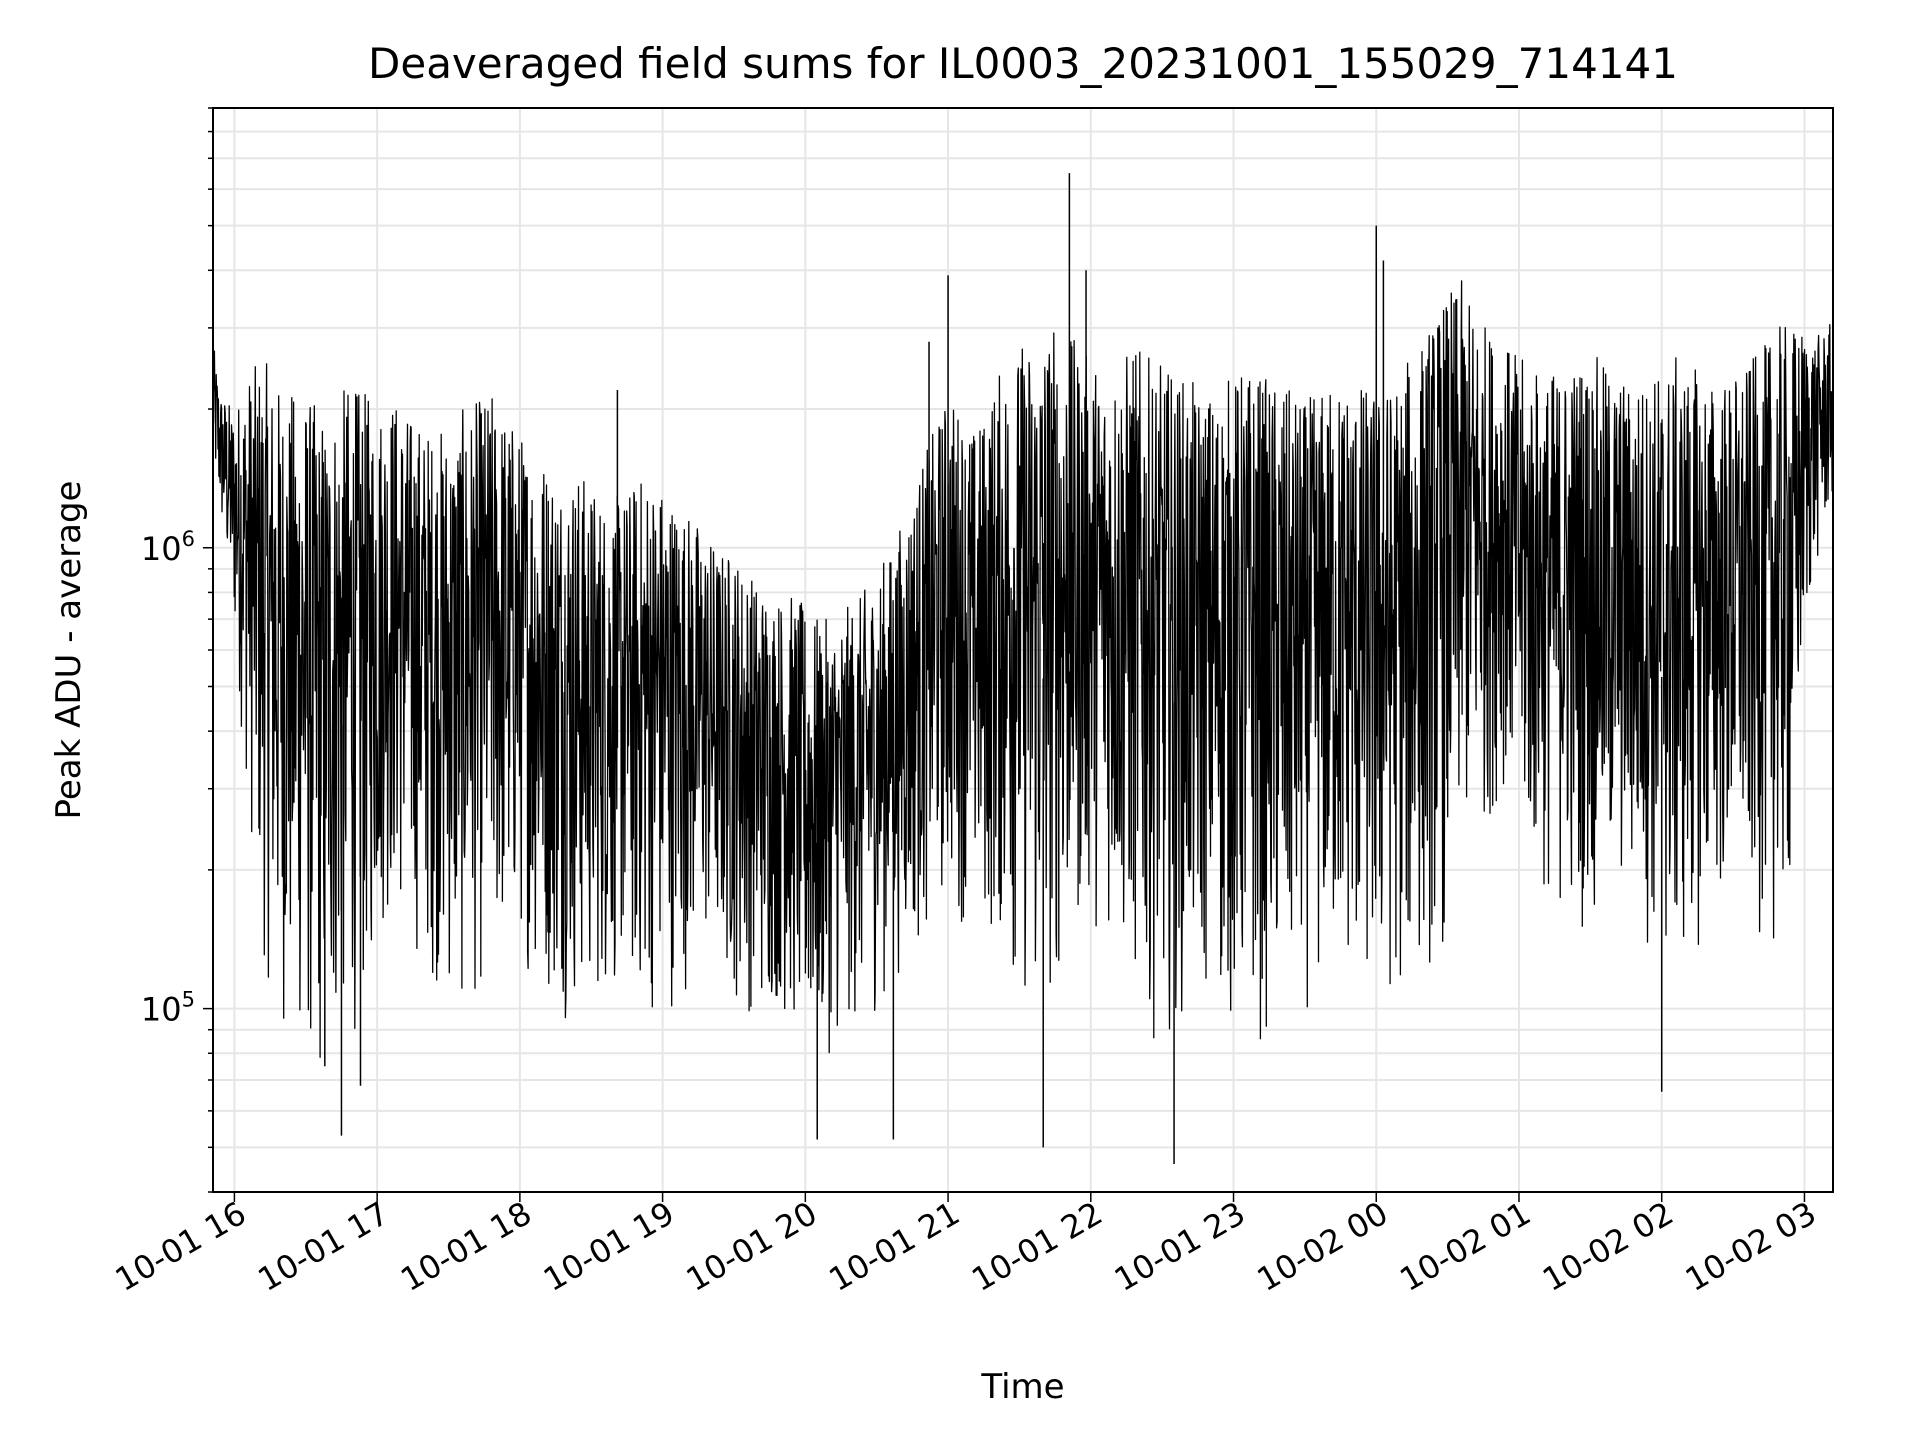 The height and width of the screenshot is (1440, 1920). I want to click on y-tick-label: 10⁶, so click(168, 547).